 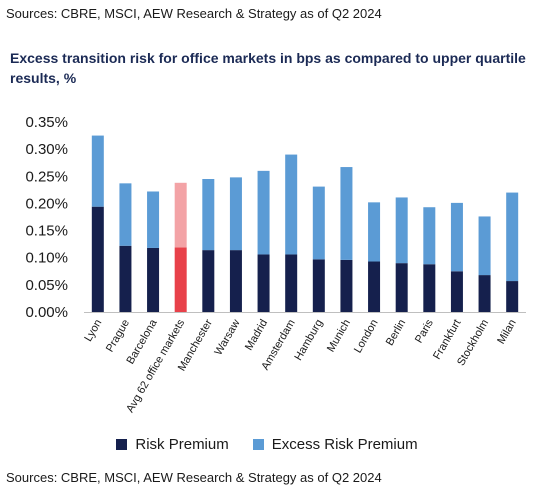 What do you see at coordinates (208, 215) in the screenshot?
I see `bar-excess-risk-premium-manchester` at bounding box center [208, 215].